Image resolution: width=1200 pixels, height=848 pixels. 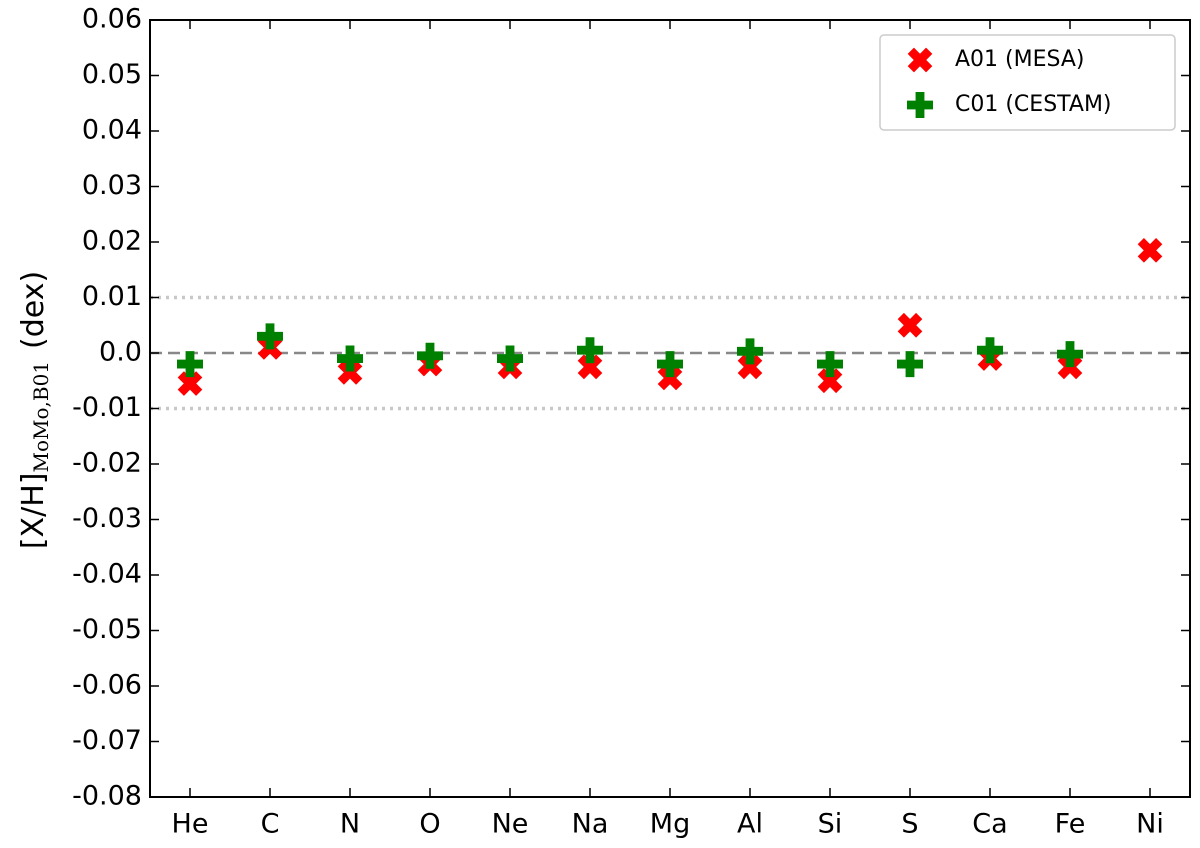 What do you see at coordinates (1027, 82) in the screenshot?
I see `legend-box` at bounding box center [1027, 82].